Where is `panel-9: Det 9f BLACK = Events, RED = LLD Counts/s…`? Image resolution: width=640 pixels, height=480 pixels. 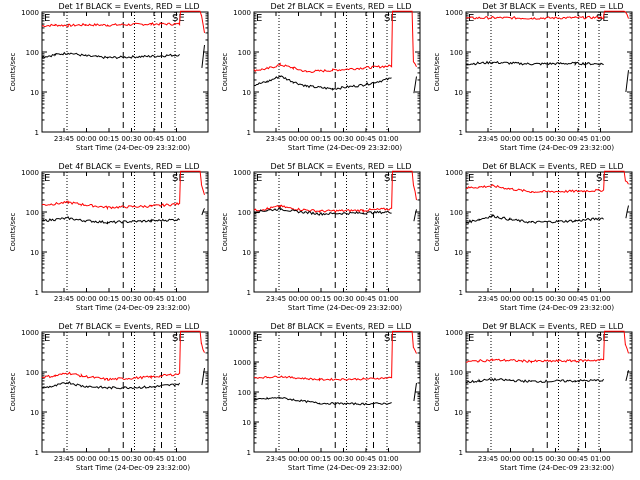 panel-9: Det 9f BLACK = Events, RED = LLD Counts/s… is located at coordinates (533, 397).